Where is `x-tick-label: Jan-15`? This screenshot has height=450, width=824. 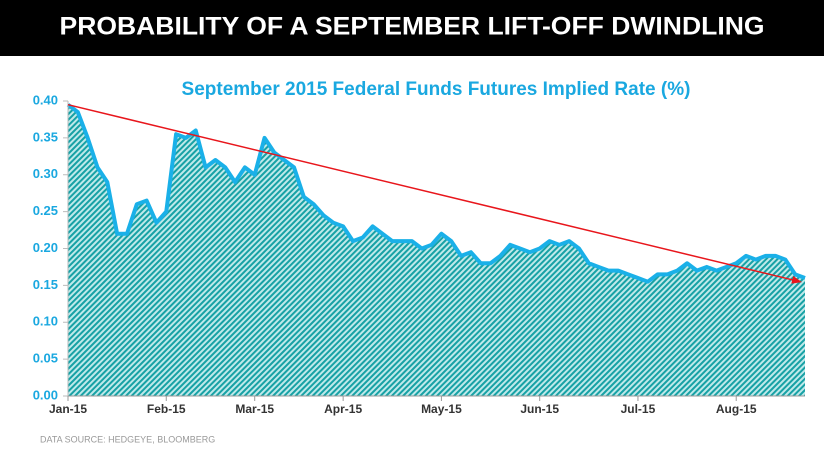 x-tick-label: Jan-15 is located at coordinates (68, 409).